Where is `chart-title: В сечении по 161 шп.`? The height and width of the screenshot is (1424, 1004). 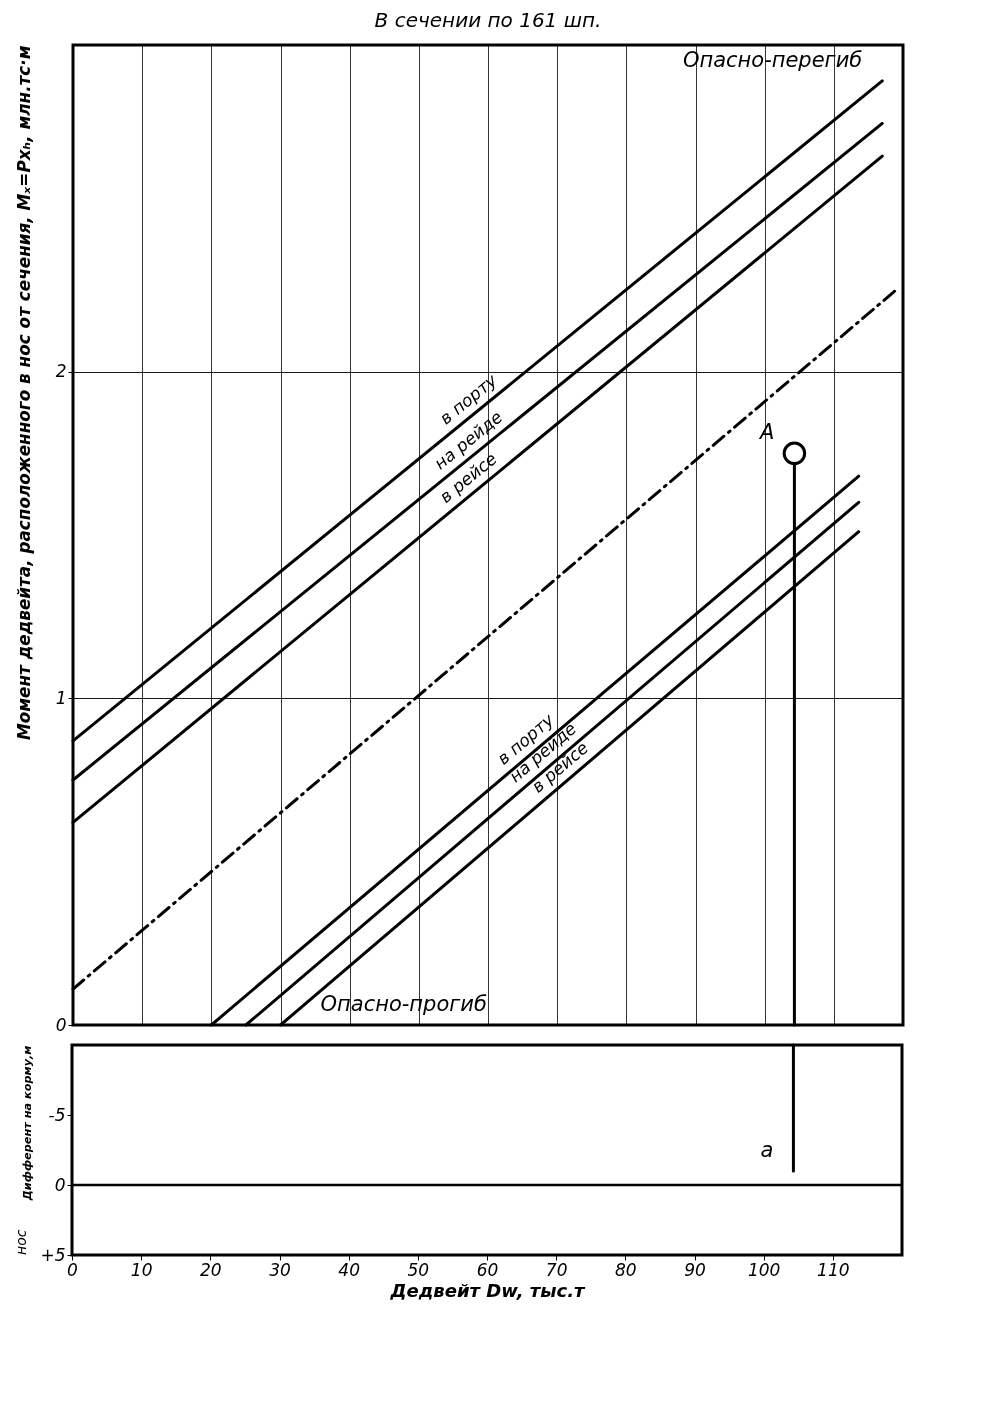
chart-title: В сечении по 161 шп. is located at coordinates (488, 20).